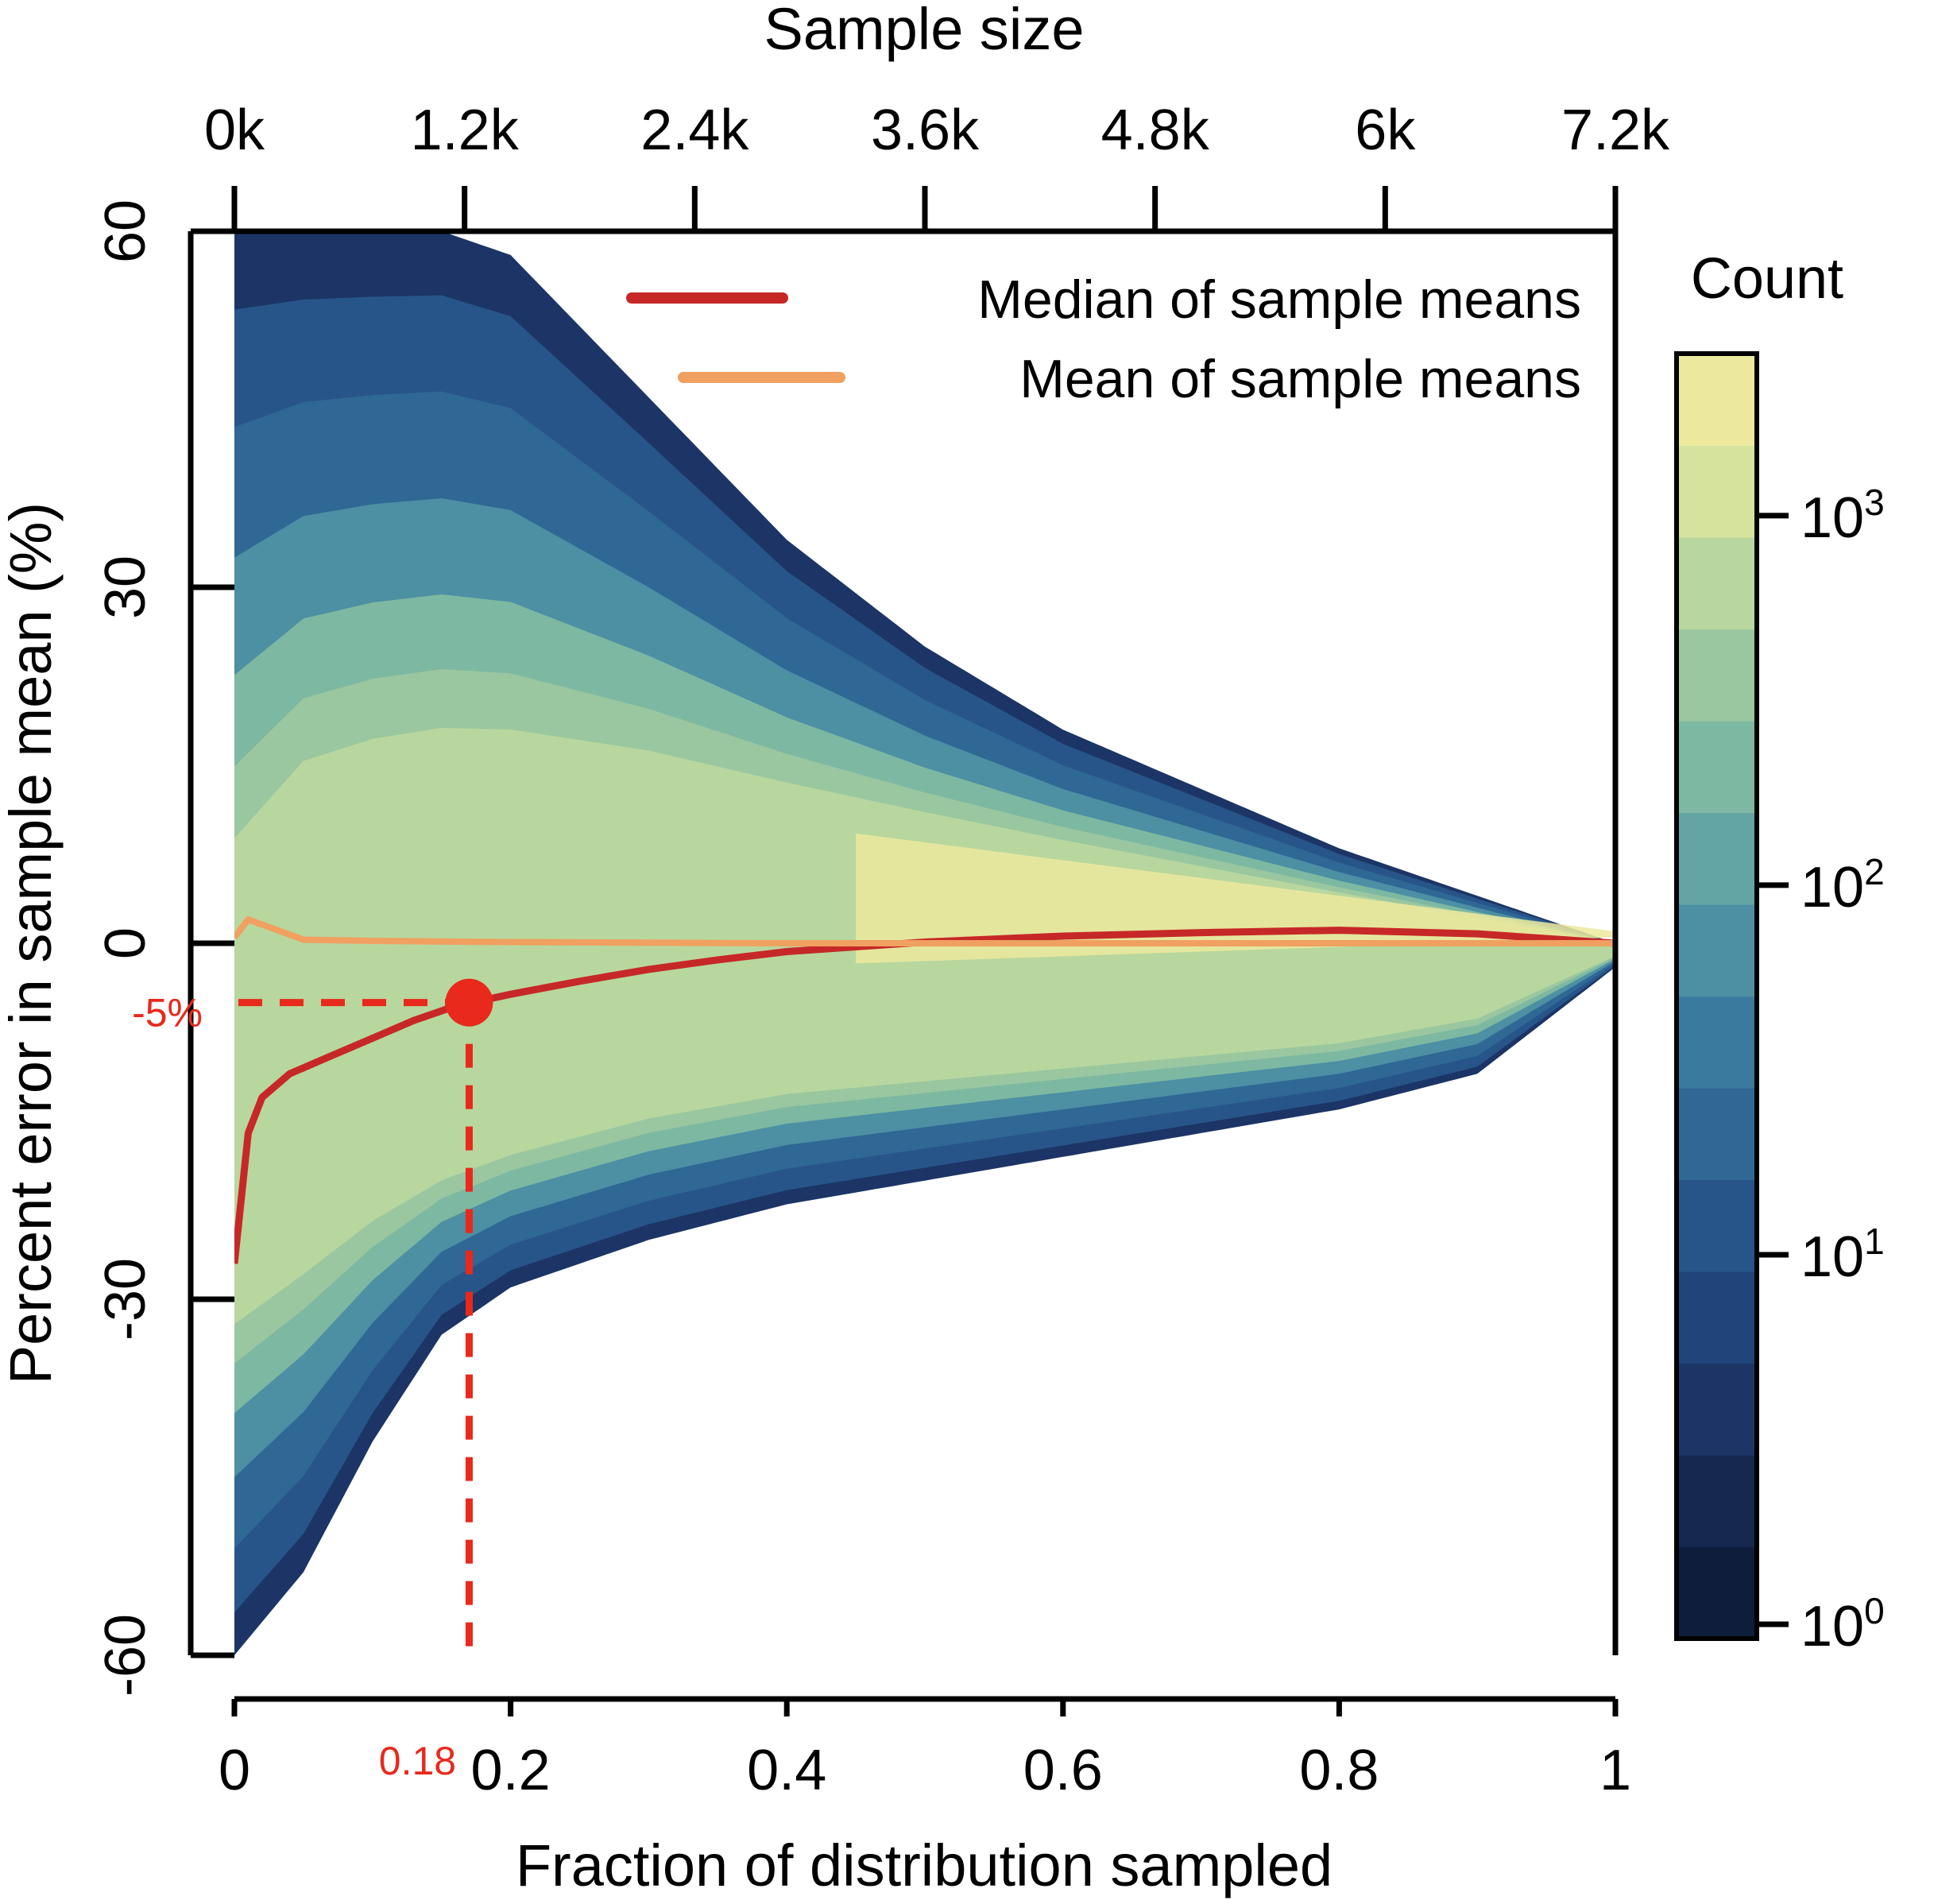 The width and height of the screenshot is (1934, 1904). Describe the element at coordinates (511, 1770) in the screenshot. I see `x-tick-label: 0.2` at that location.